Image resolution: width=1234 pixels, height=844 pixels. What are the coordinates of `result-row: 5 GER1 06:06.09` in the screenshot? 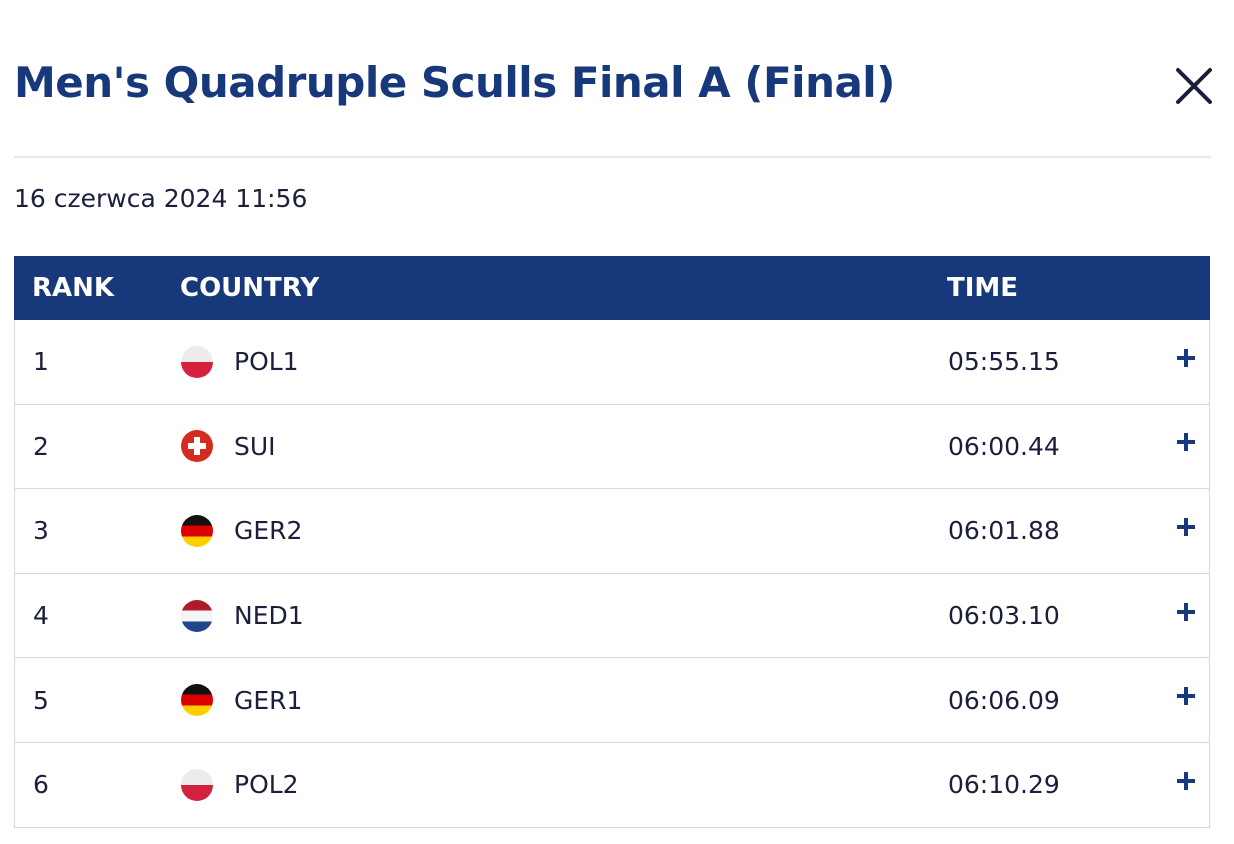 It's located at (612, 700).